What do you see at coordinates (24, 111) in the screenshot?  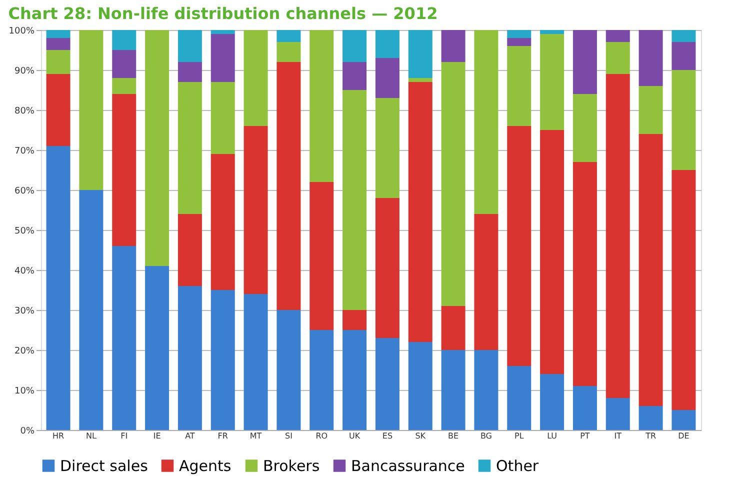 I see `y-tick-label: 80%` at bounding box center [24, 111].